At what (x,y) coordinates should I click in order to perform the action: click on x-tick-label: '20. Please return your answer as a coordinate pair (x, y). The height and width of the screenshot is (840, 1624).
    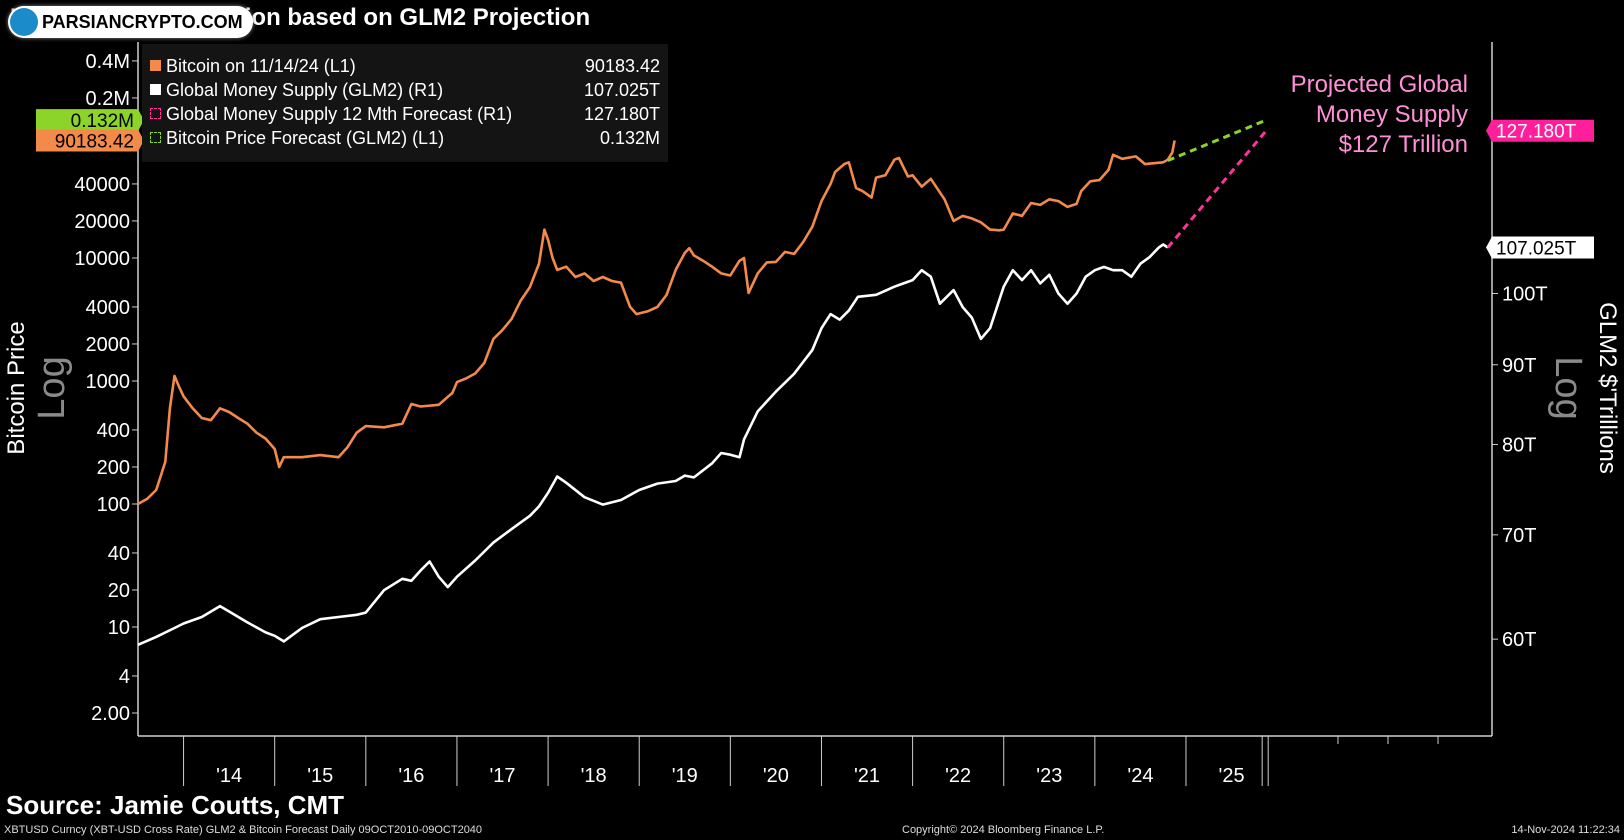
    Looking at the image, I should click on (776, 776).